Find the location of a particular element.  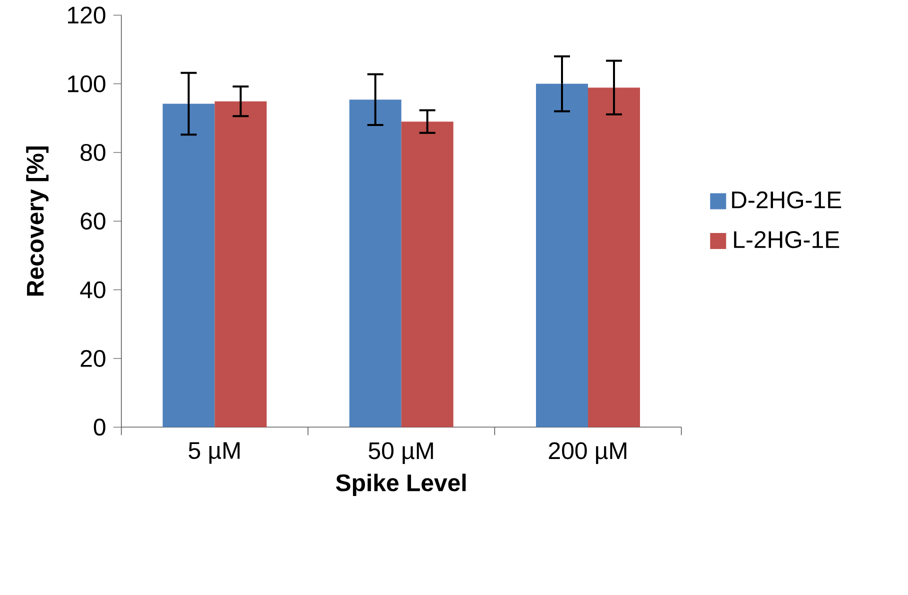

y-tick-label: 20 is located at coordinates (93, 358).